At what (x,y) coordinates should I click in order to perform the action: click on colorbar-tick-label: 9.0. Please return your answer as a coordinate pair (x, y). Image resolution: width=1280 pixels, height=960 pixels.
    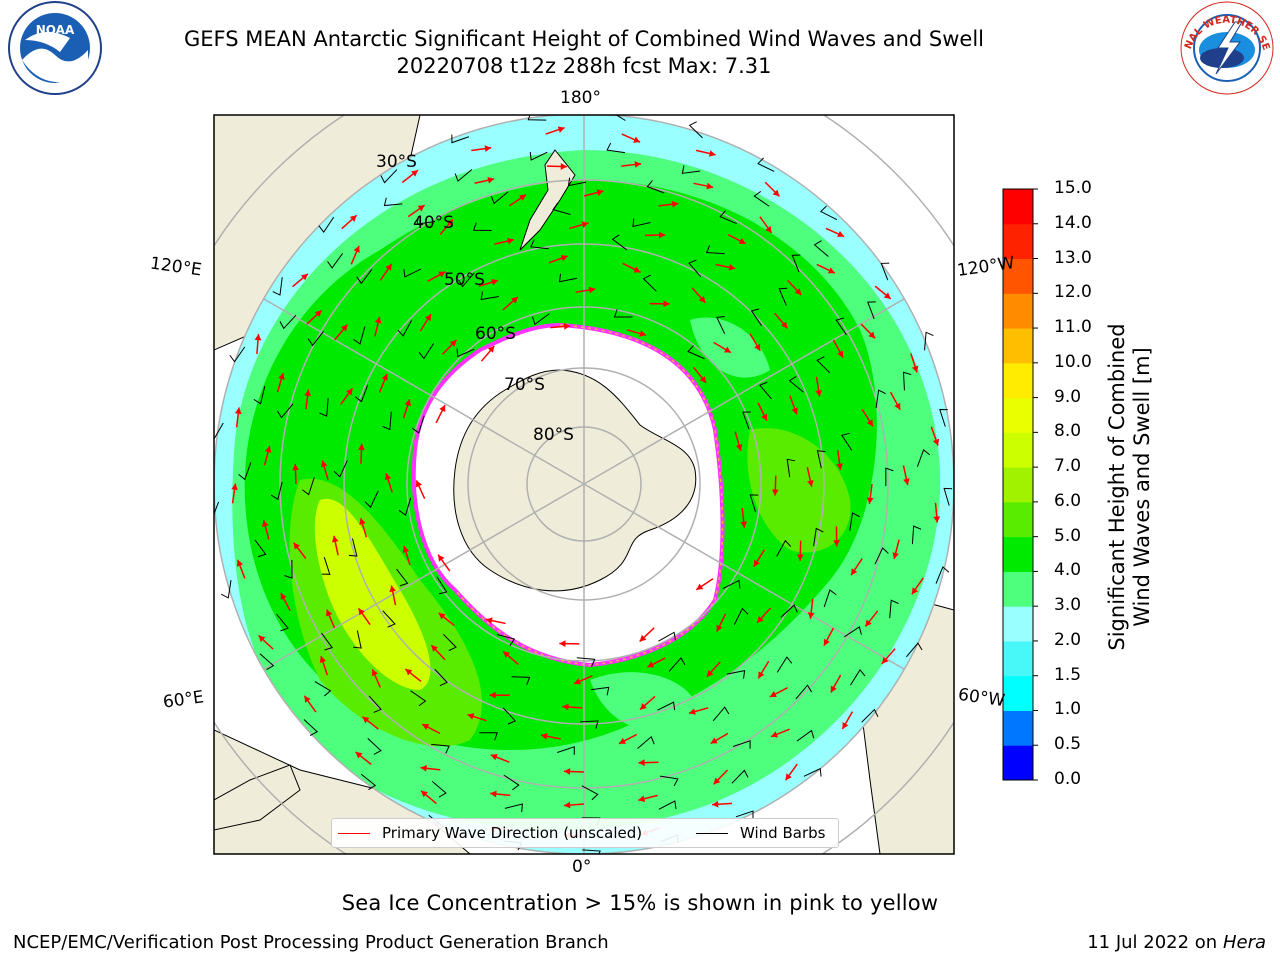
    Looking at the image, I should click on (1068, 396).